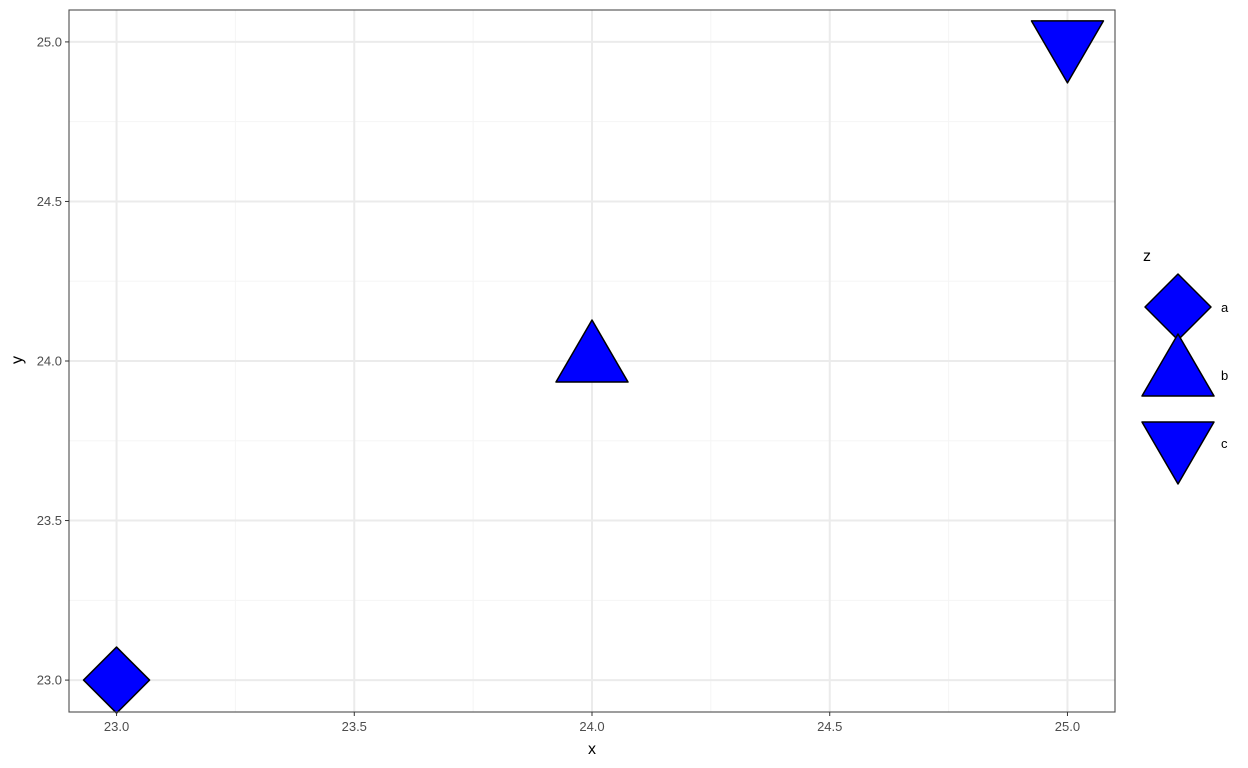  What do you see at coordinates (829, 726) in the screenshot?
I see `x-tick-label: 24.5` at bounding box center [829, 726].